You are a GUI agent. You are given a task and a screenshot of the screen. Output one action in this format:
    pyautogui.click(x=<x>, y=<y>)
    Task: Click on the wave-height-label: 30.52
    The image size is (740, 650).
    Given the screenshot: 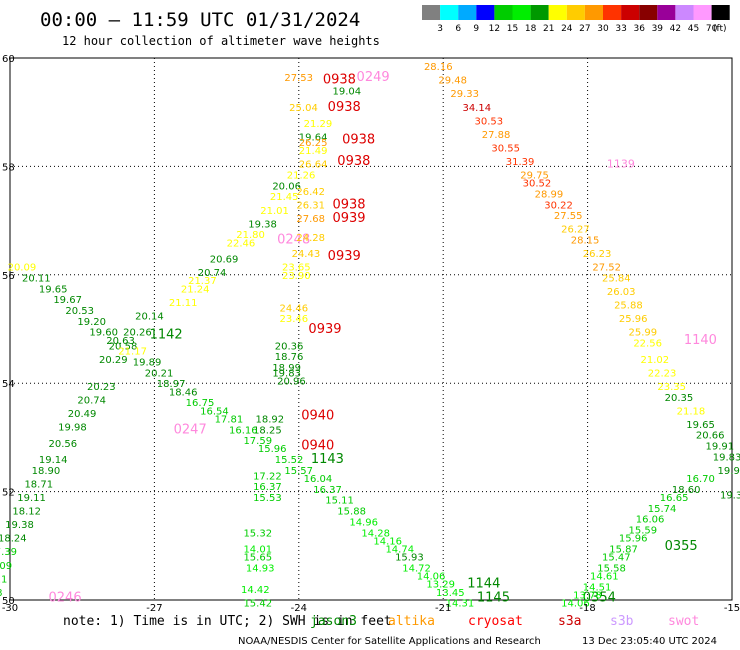 What is the action you would take?
    pyautogui.click(x=537, y=184)
    